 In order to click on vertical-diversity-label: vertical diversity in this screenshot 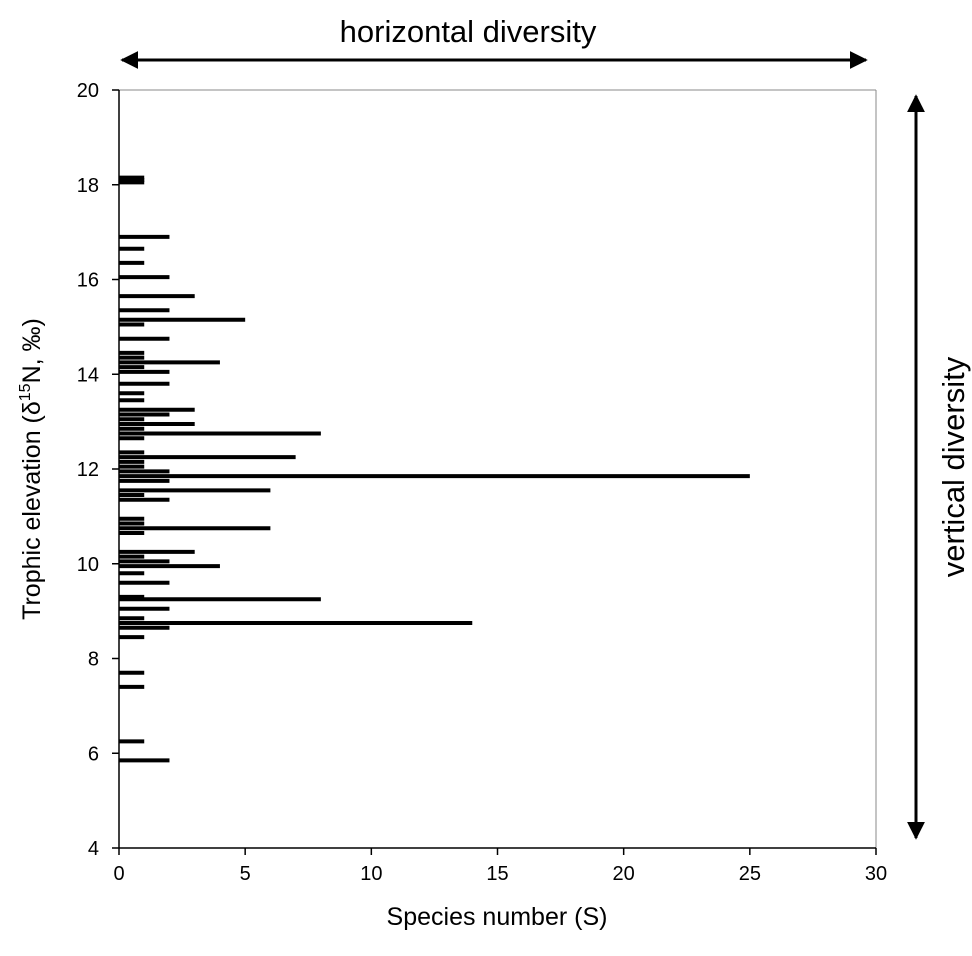, I will do `click(953, 466)`.